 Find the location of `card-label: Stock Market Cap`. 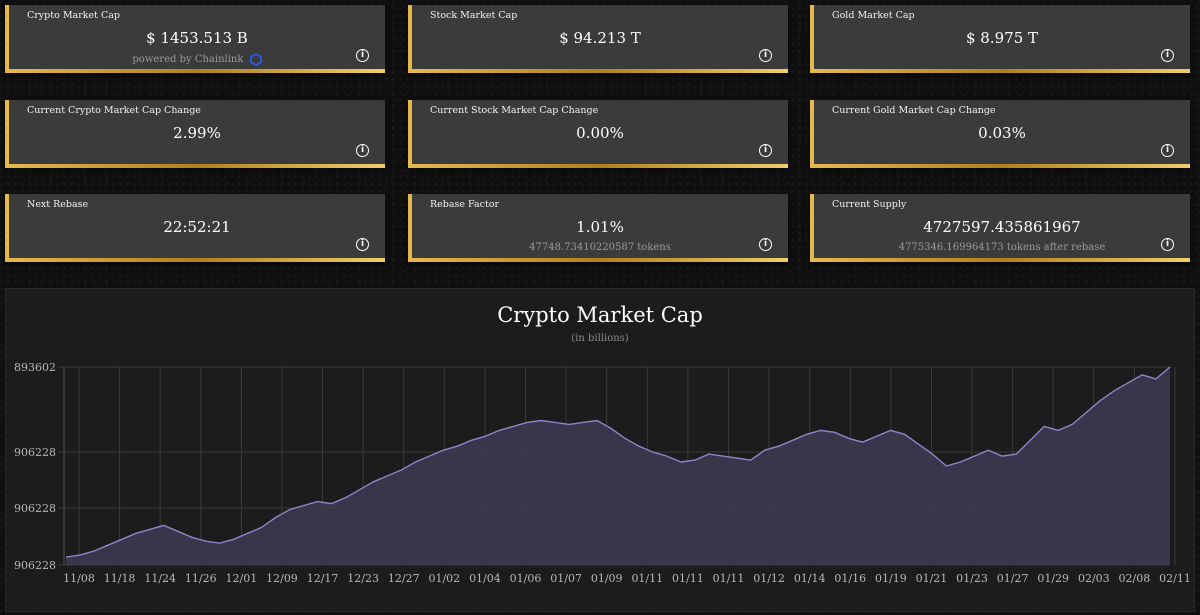

card-label: Stock Market Cap is located at coordinates (474, 15).